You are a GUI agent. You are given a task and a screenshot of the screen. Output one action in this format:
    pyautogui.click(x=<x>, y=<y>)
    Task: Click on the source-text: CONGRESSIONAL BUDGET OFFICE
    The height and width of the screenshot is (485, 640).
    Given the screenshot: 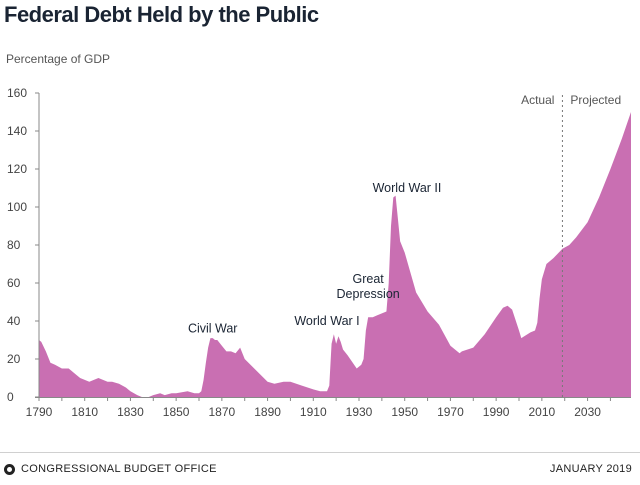 What is the action you would take?
    pyautogui.click(x=119, y=469)
    